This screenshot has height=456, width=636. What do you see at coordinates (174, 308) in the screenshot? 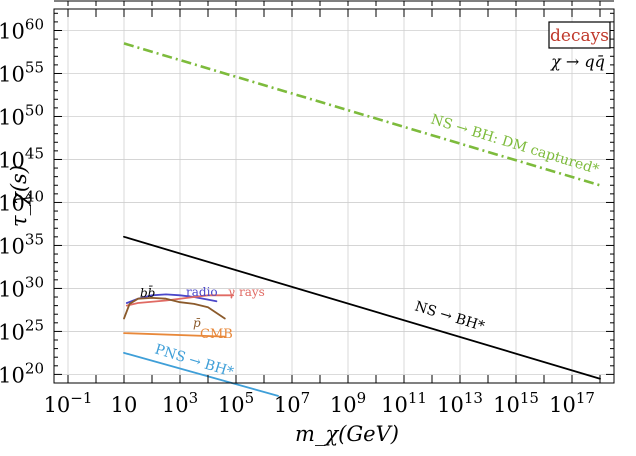
I see `series-line-p` at bounding box center [174, 308].